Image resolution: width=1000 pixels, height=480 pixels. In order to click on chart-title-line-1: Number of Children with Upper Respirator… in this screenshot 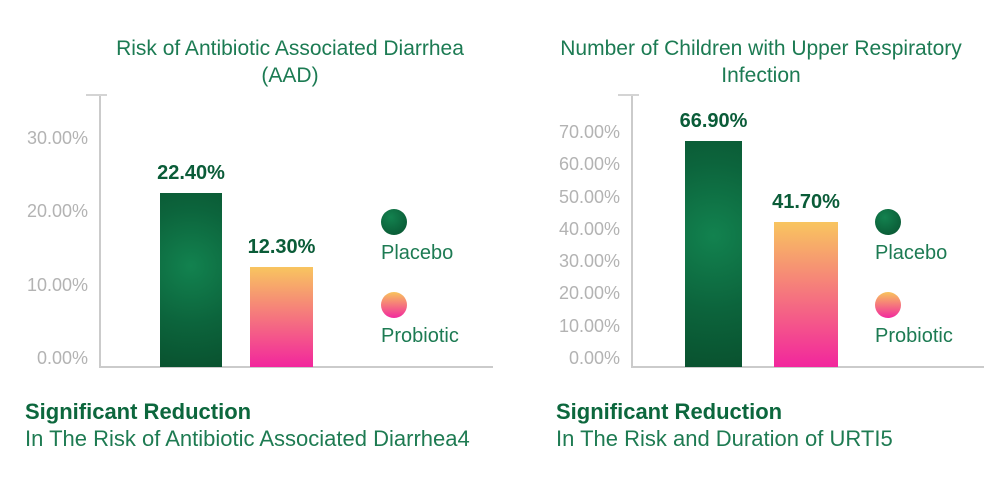, I will do `click(761, 48)`.